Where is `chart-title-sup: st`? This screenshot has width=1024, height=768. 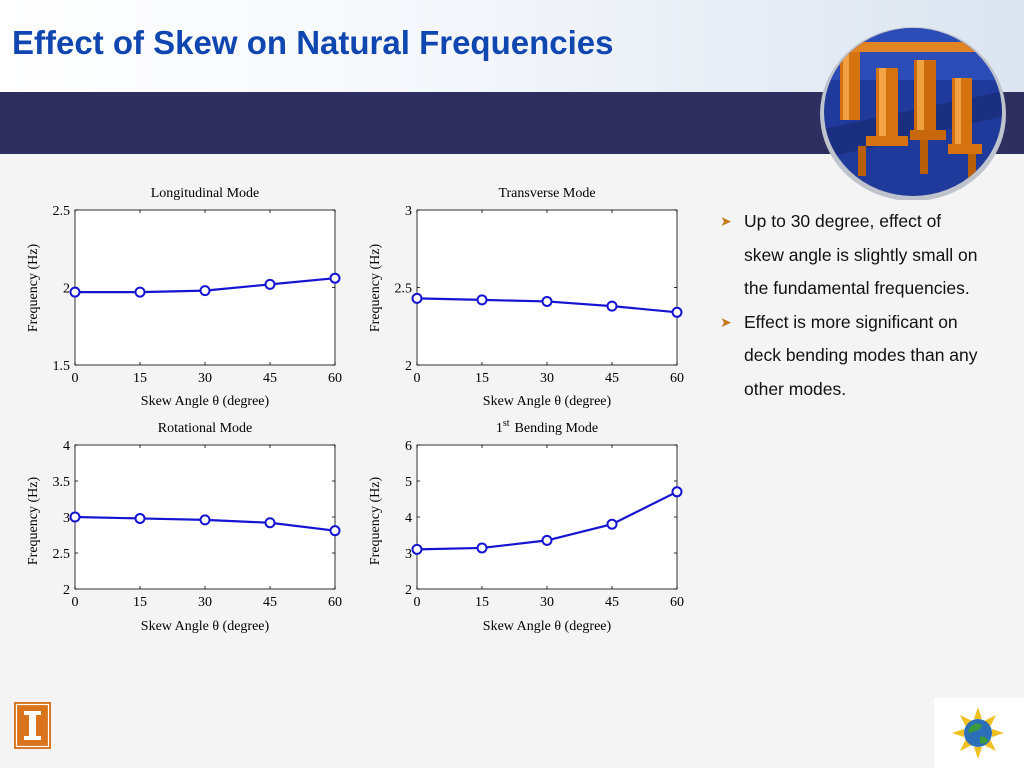
chart-title-sup: st is located at coordinates (506, 423).